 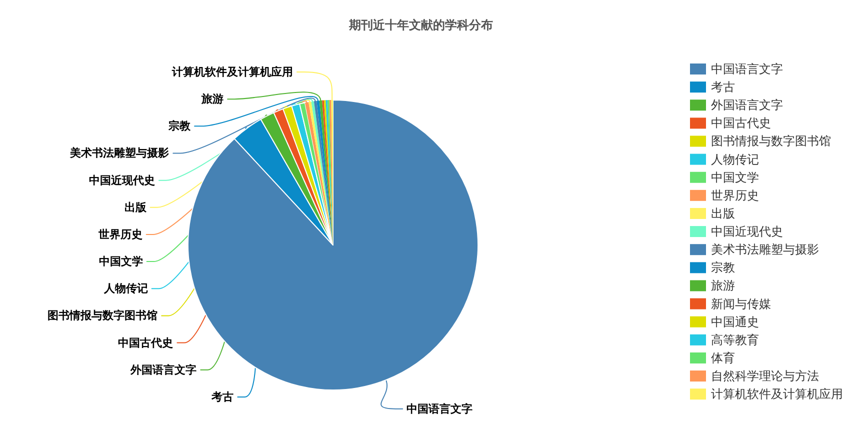 I want to click on slice-label: 中国近现代史, so click(x=121, y=180).